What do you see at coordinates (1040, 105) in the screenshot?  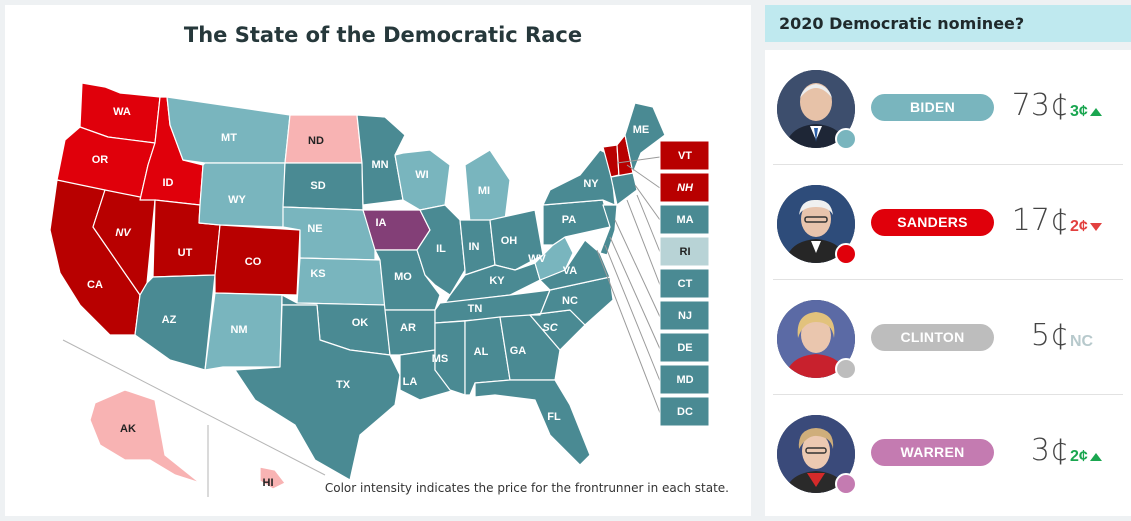 I see `price-biden: 73¢` at bounding box center [1040, 105].